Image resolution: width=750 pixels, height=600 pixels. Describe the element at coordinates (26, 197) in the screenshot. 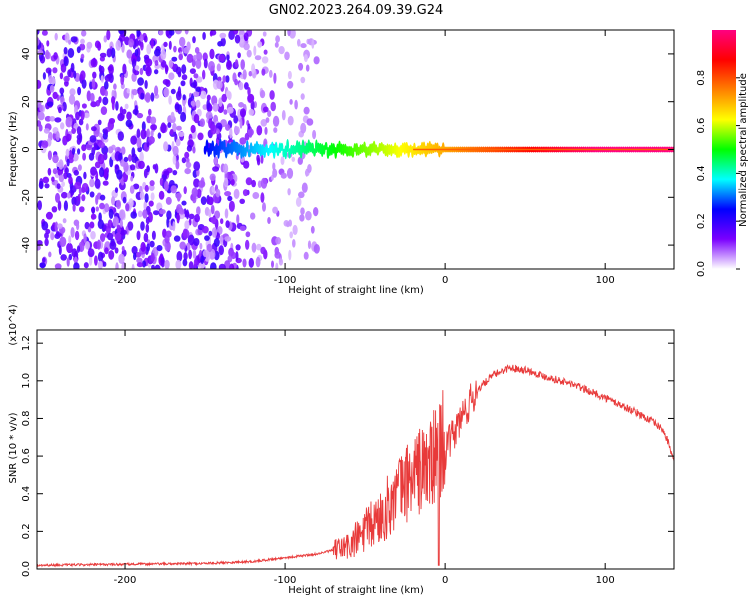

I see `y-tick-label: -20` at that location.